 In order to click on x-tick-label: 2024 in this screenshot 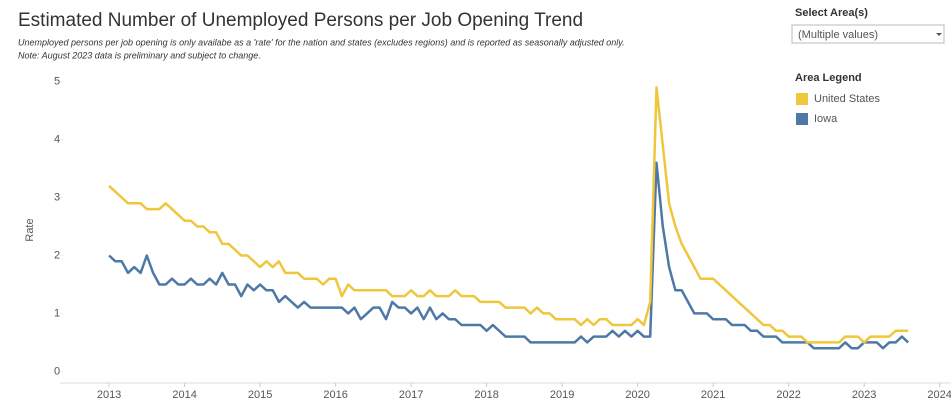, I will do `click(939, 395)`.